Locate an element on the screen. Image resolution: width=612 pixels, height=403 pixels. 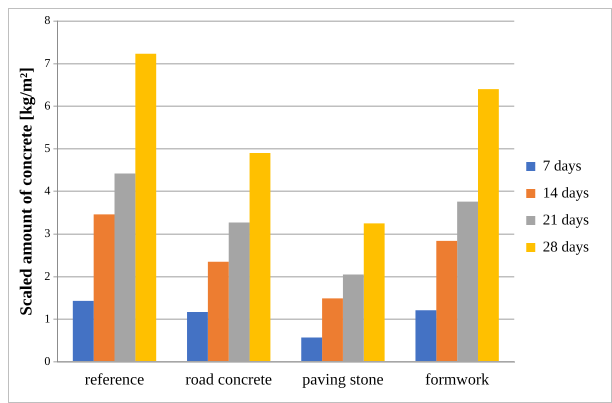
y-tick-label: 3 is located at coordinates (47, 233).